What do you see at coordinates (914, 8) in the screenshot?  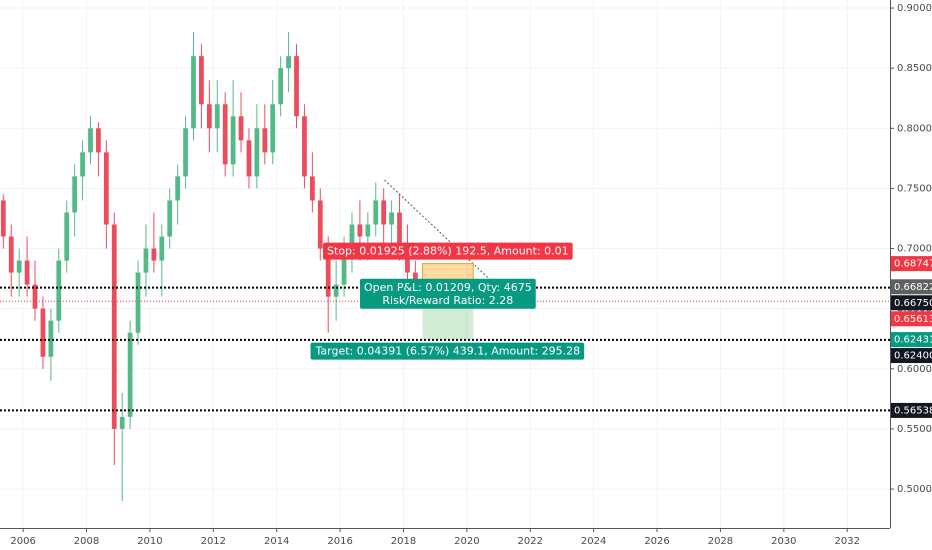 I see `y-tick-label: 0.90000` at bounding box center [914, 8].